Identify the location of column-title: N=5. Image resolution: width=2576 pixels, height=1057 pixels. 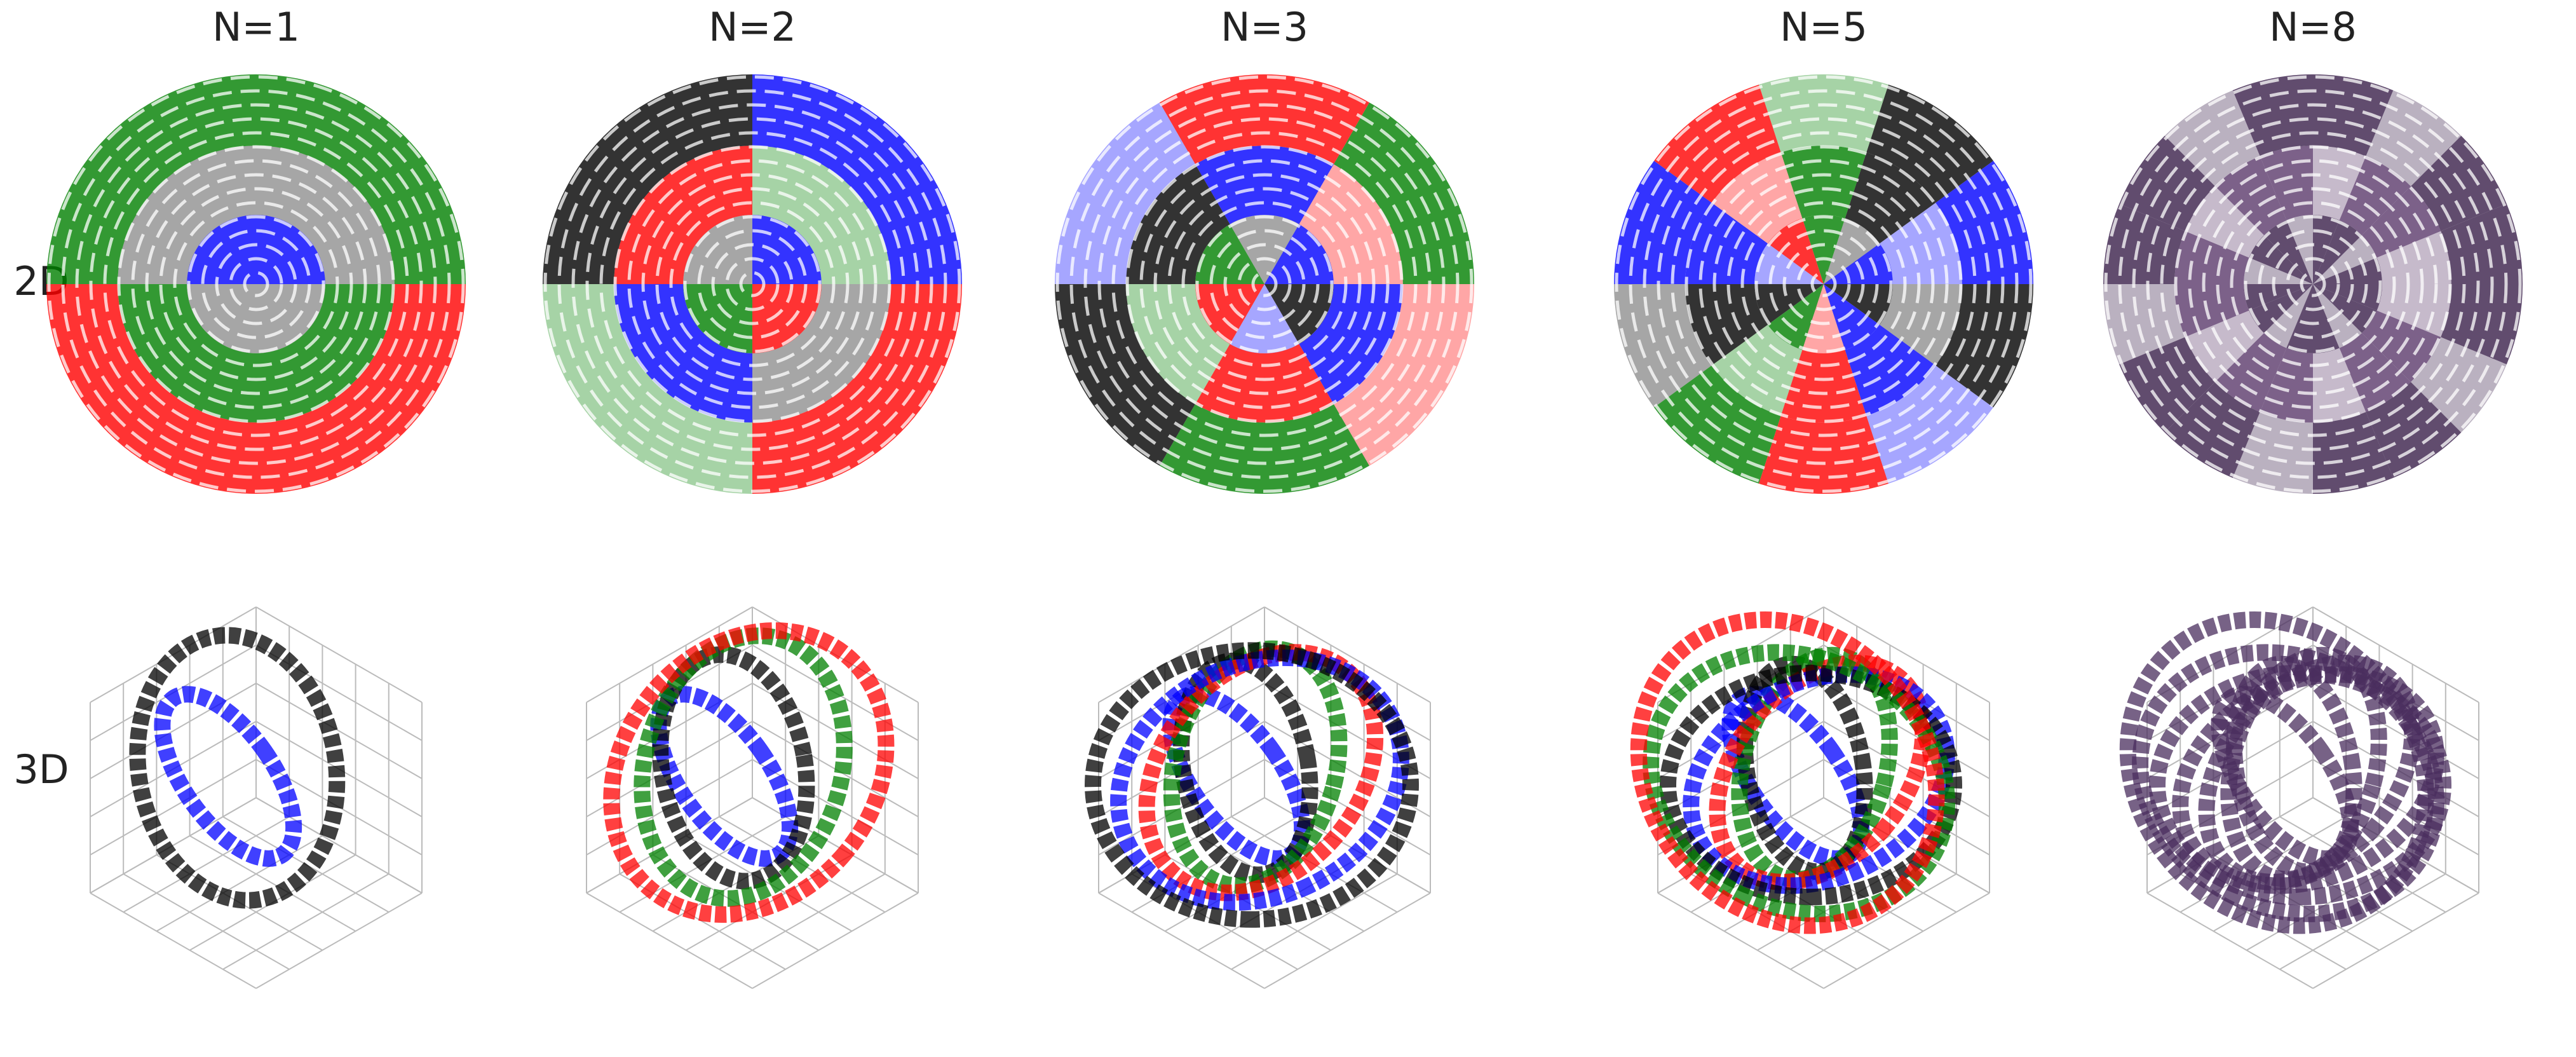
(1824, 27).